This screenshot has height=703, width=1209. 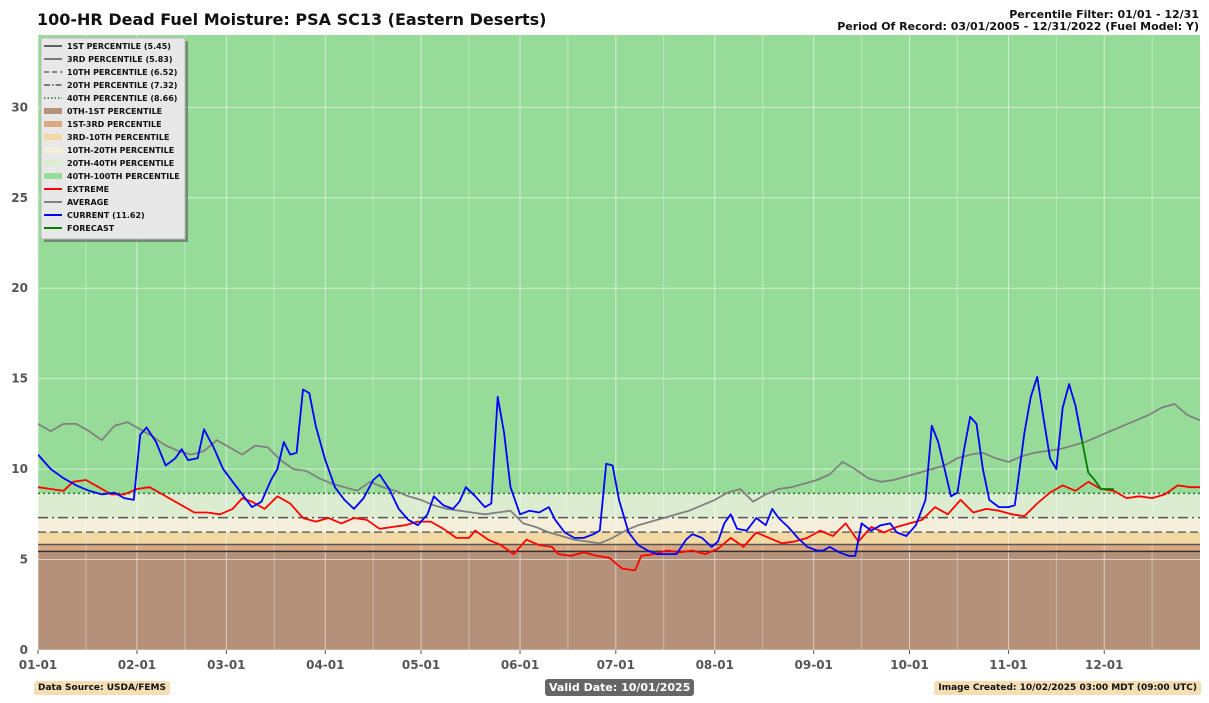 I want to click on legend-label: 20TH-40TH PERCENTILE, so click(x=120, y=163).